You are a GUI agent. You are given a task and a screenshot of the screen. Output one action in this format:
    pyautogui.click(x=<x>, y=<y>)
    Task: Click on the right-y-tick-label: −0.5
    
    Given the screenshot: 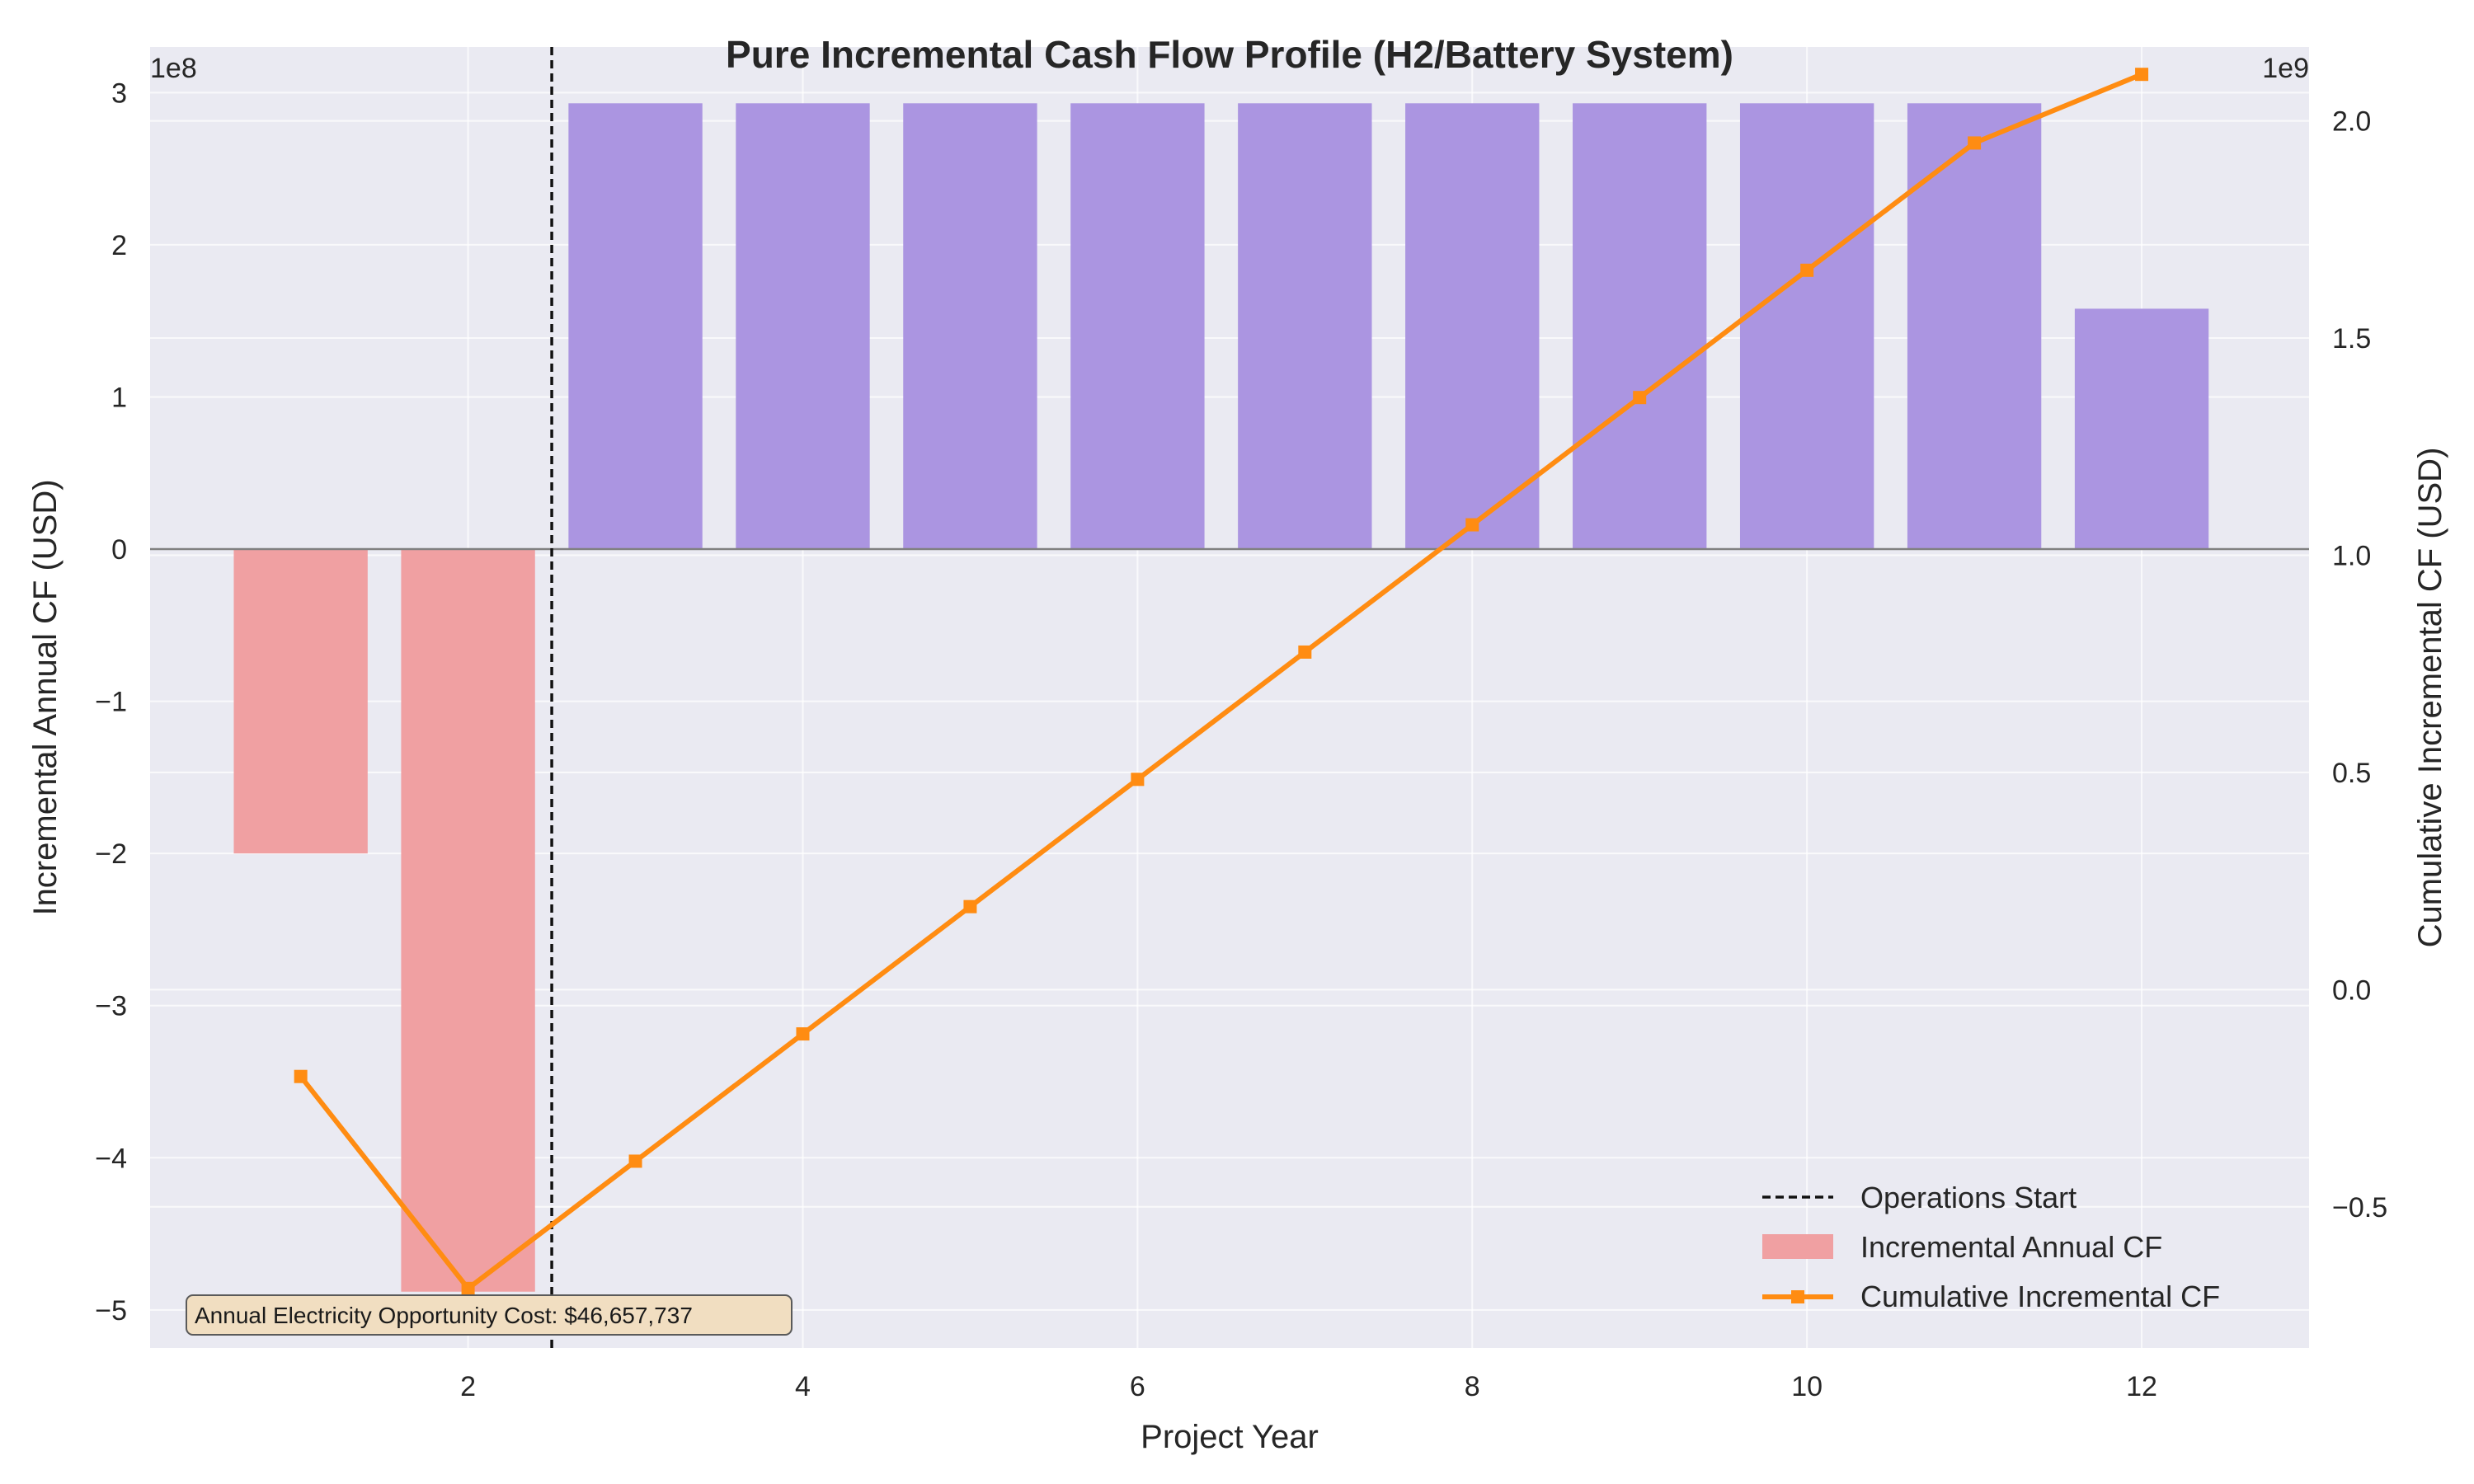 What is the action you would take?
    pyautogui.click(x=2359, y=1207)
    